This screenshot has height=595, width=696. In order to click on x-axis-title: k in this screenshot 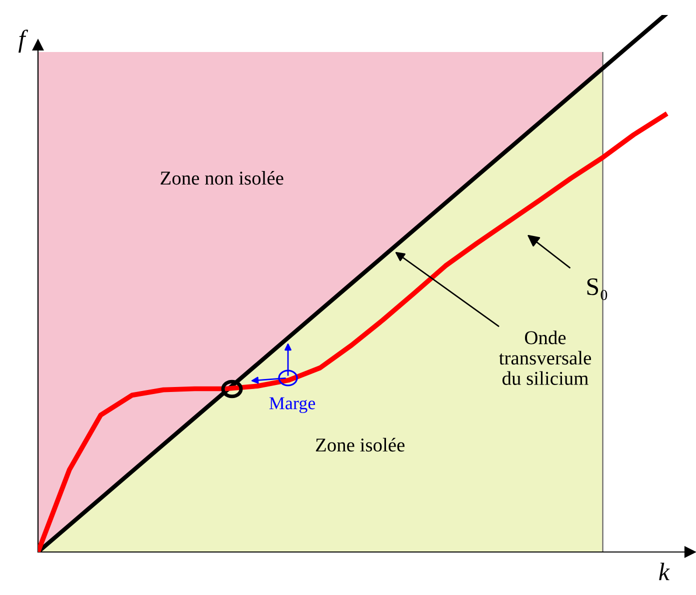, I will do `click(664, 571)`.